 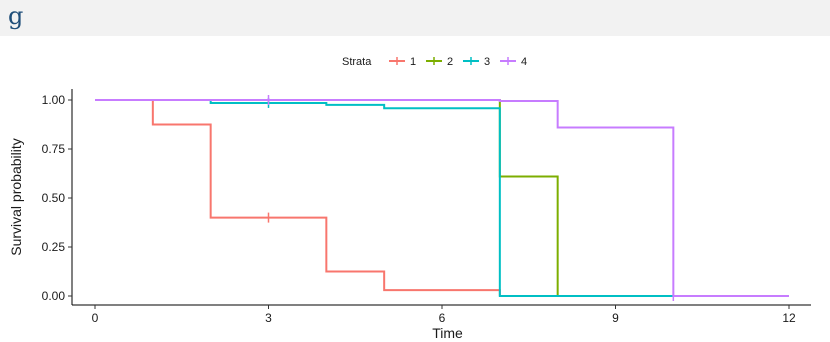 What do you see at coordinates (16, 197) in the screenshot?
I see `y-axis-title: Survival probability` at bounding box center [16, 197].